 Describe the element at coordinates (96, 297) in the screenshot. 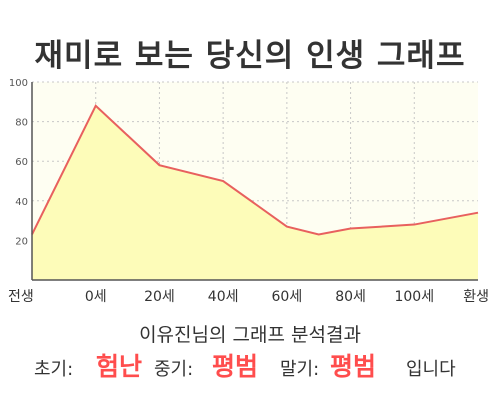

I see `x-tick-label: 0세` at that location.